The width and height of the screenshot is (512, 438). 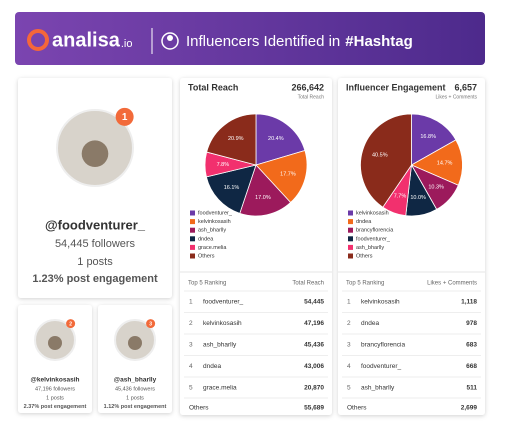 I want to click on followers: 47,196 followers, so click(x=55, y=389).